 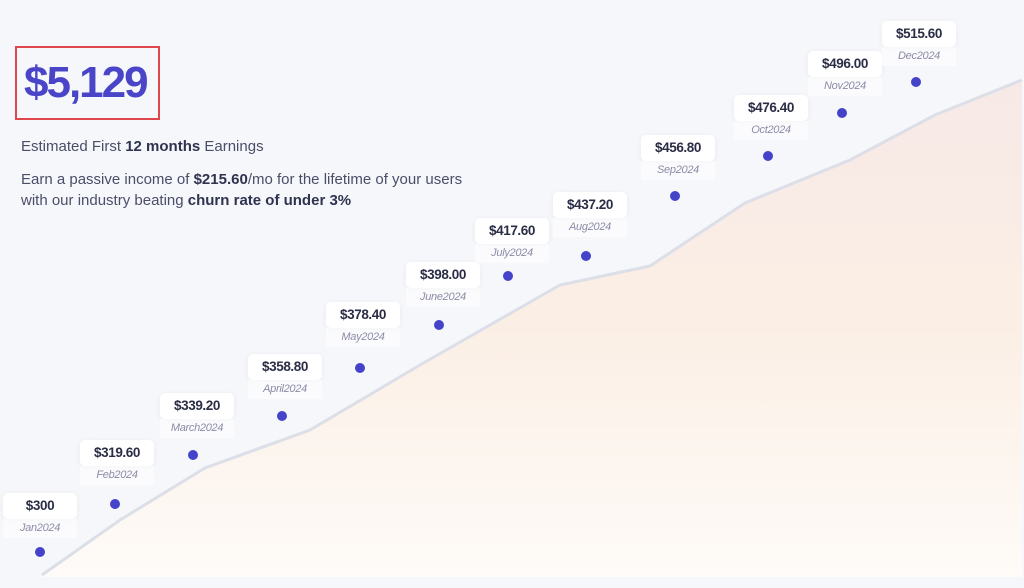 I want to click on value-card: $476.40, so click(x=771, y=108).